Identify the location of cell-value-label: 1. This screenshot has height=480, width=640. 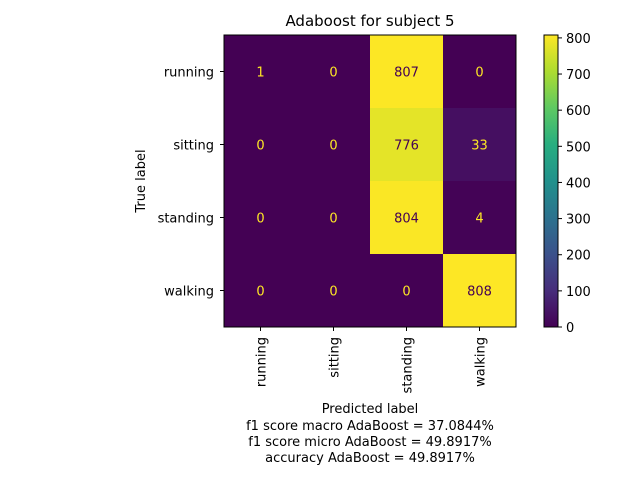
(260, 73).